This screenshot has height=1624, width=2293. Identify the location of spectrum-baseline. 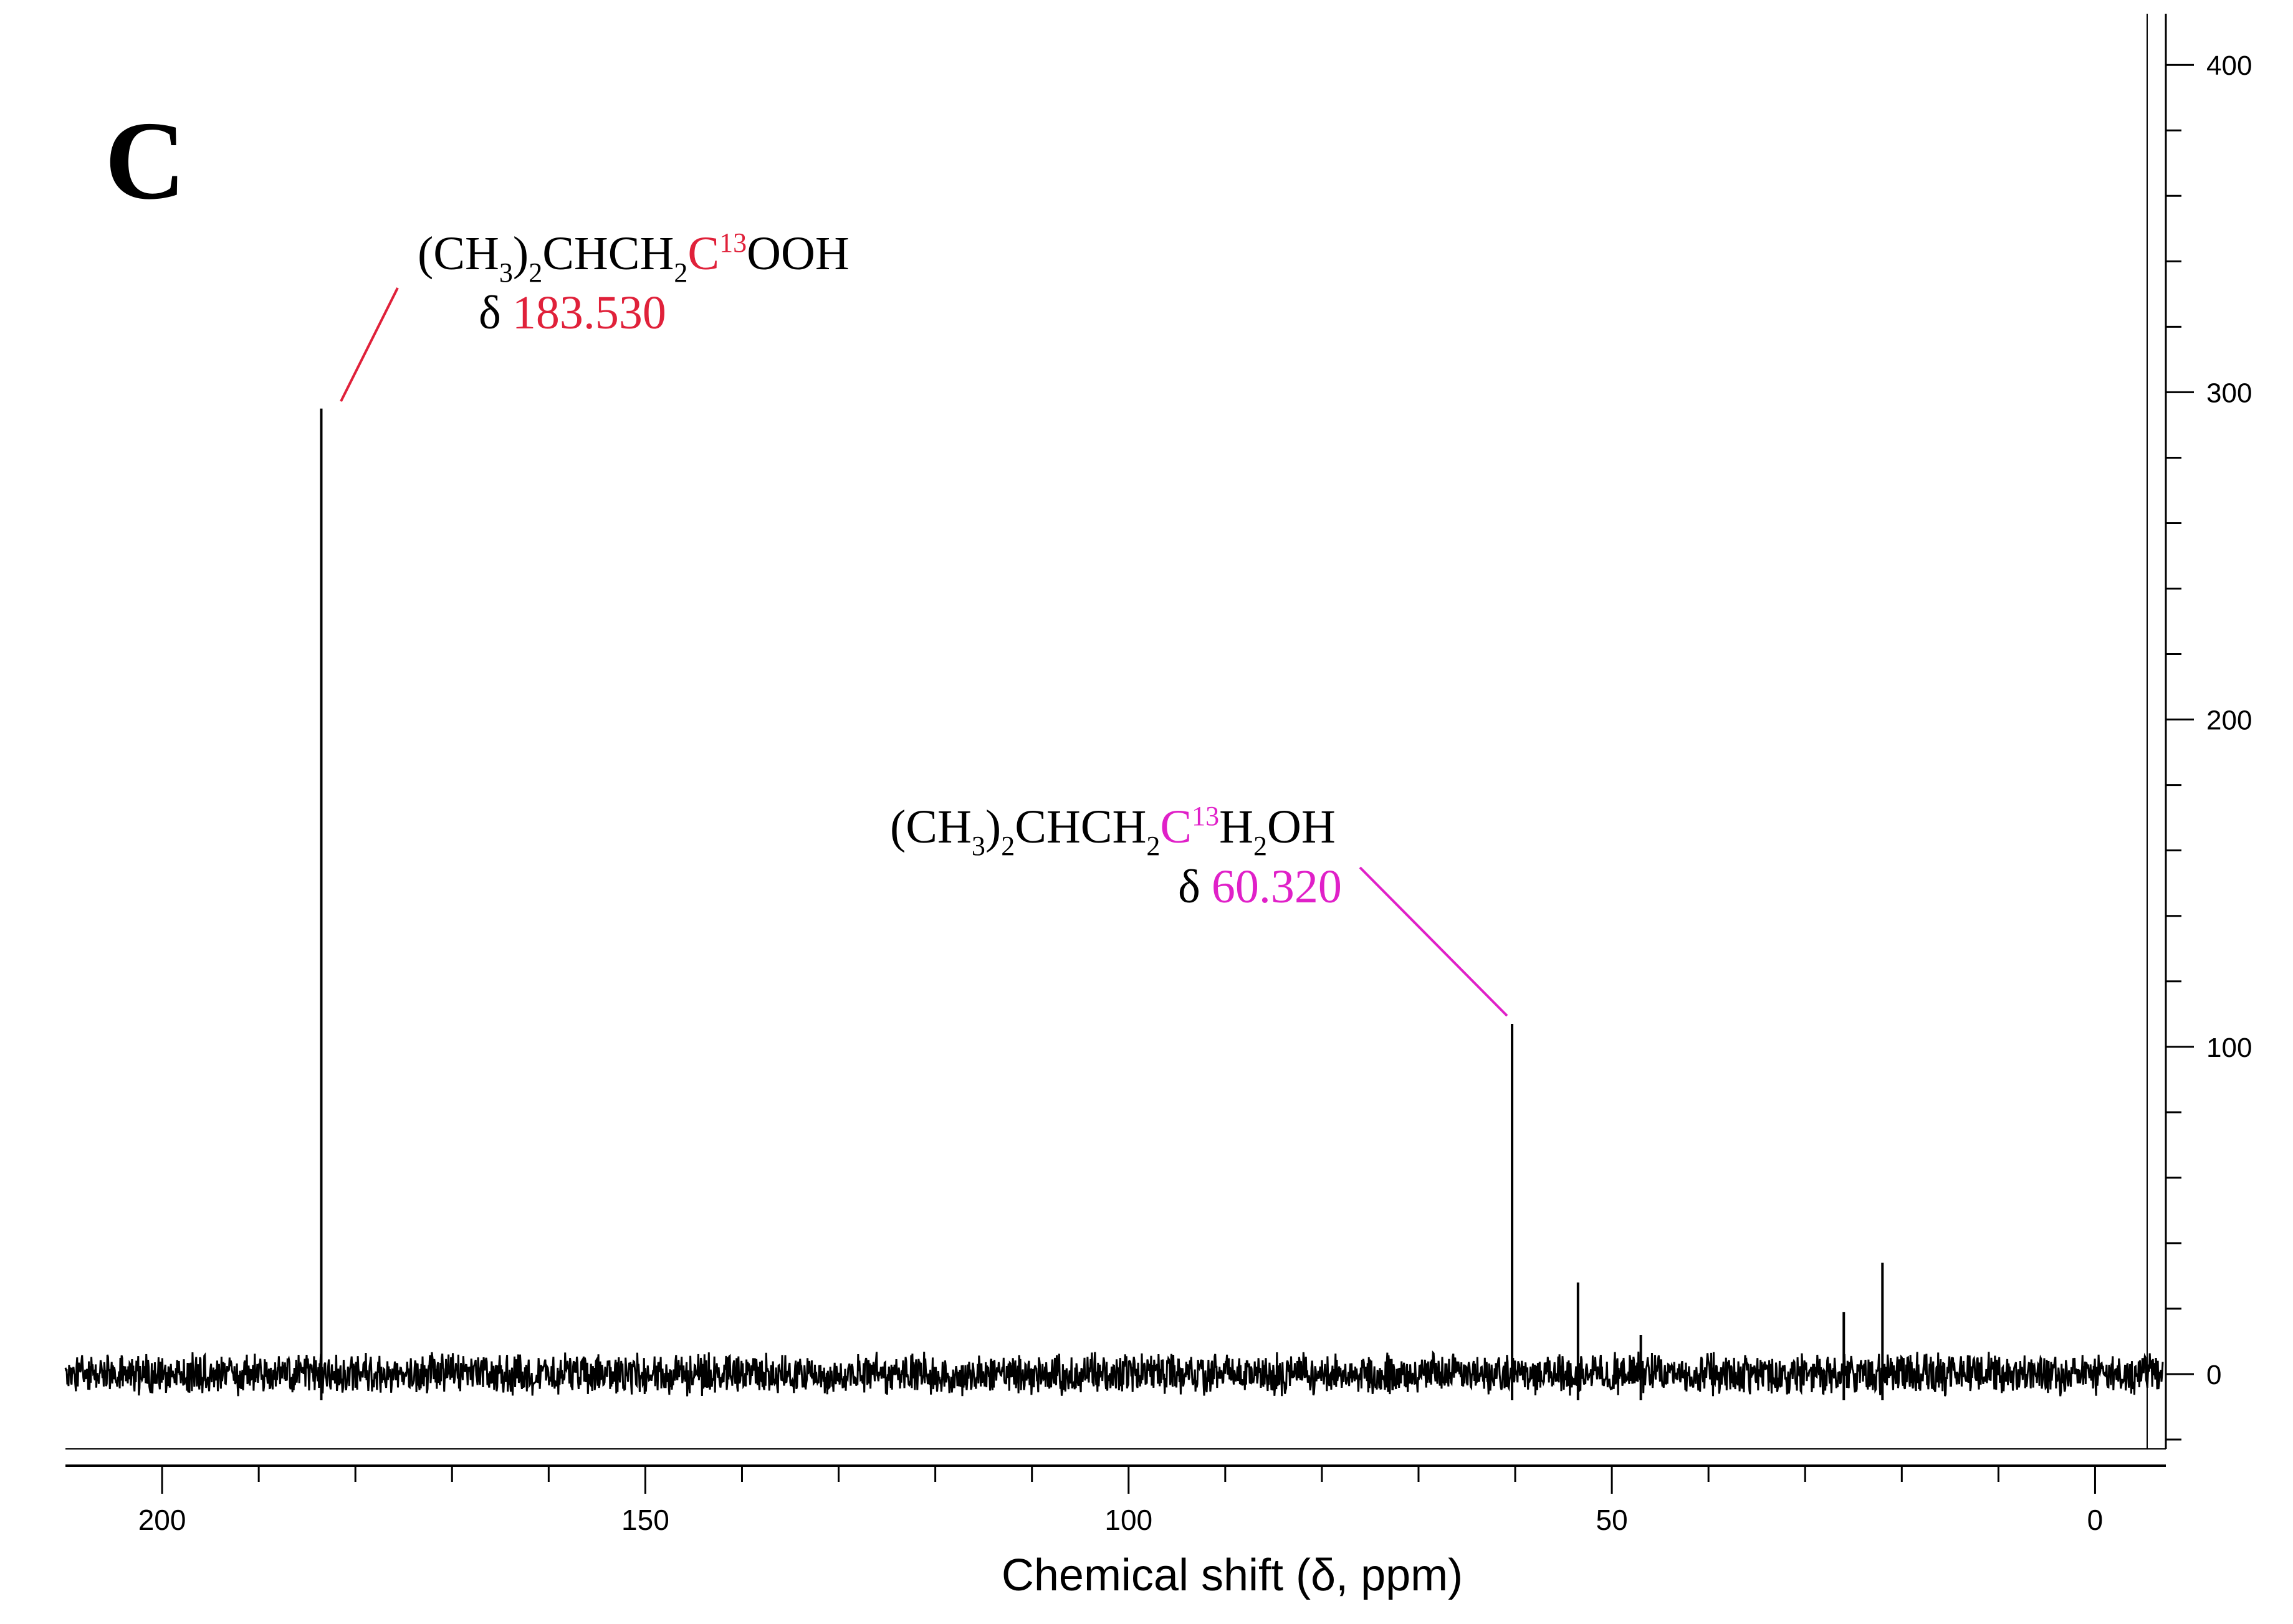
(1114, 1374).